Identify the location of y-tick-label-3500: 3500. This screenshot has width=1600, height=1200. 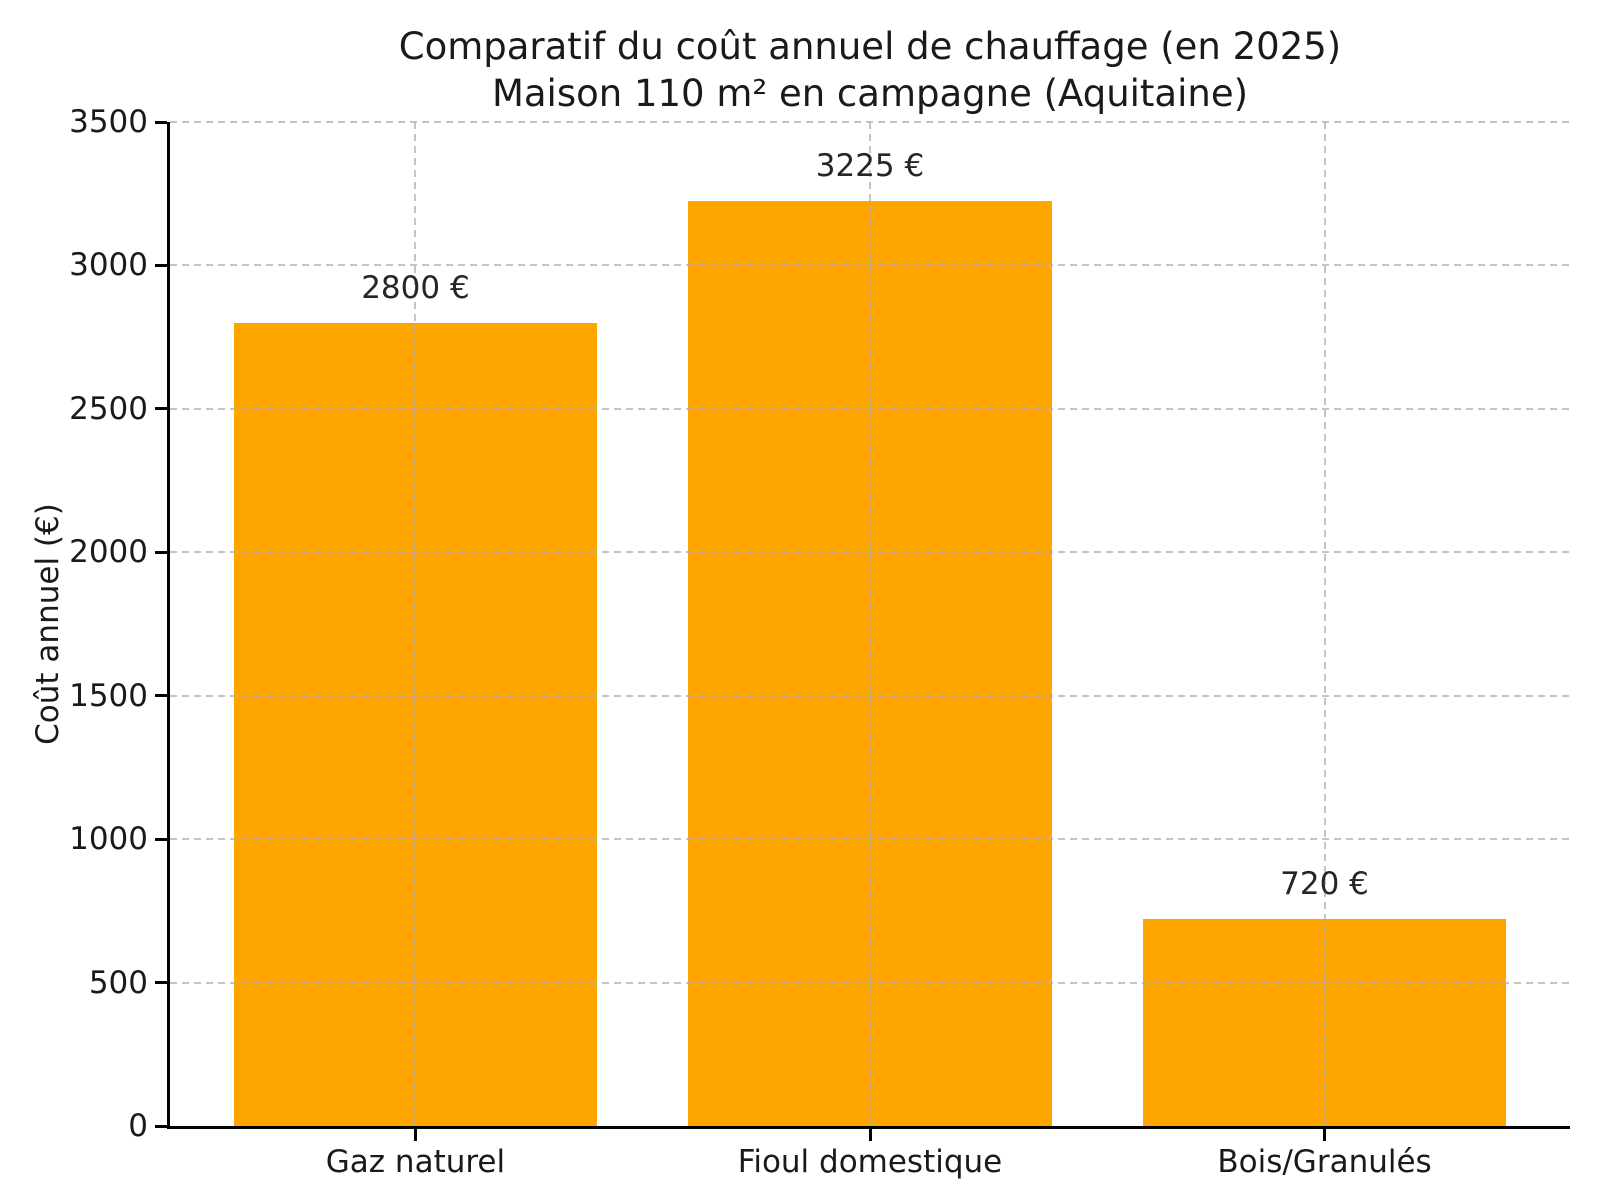
(108, 122).